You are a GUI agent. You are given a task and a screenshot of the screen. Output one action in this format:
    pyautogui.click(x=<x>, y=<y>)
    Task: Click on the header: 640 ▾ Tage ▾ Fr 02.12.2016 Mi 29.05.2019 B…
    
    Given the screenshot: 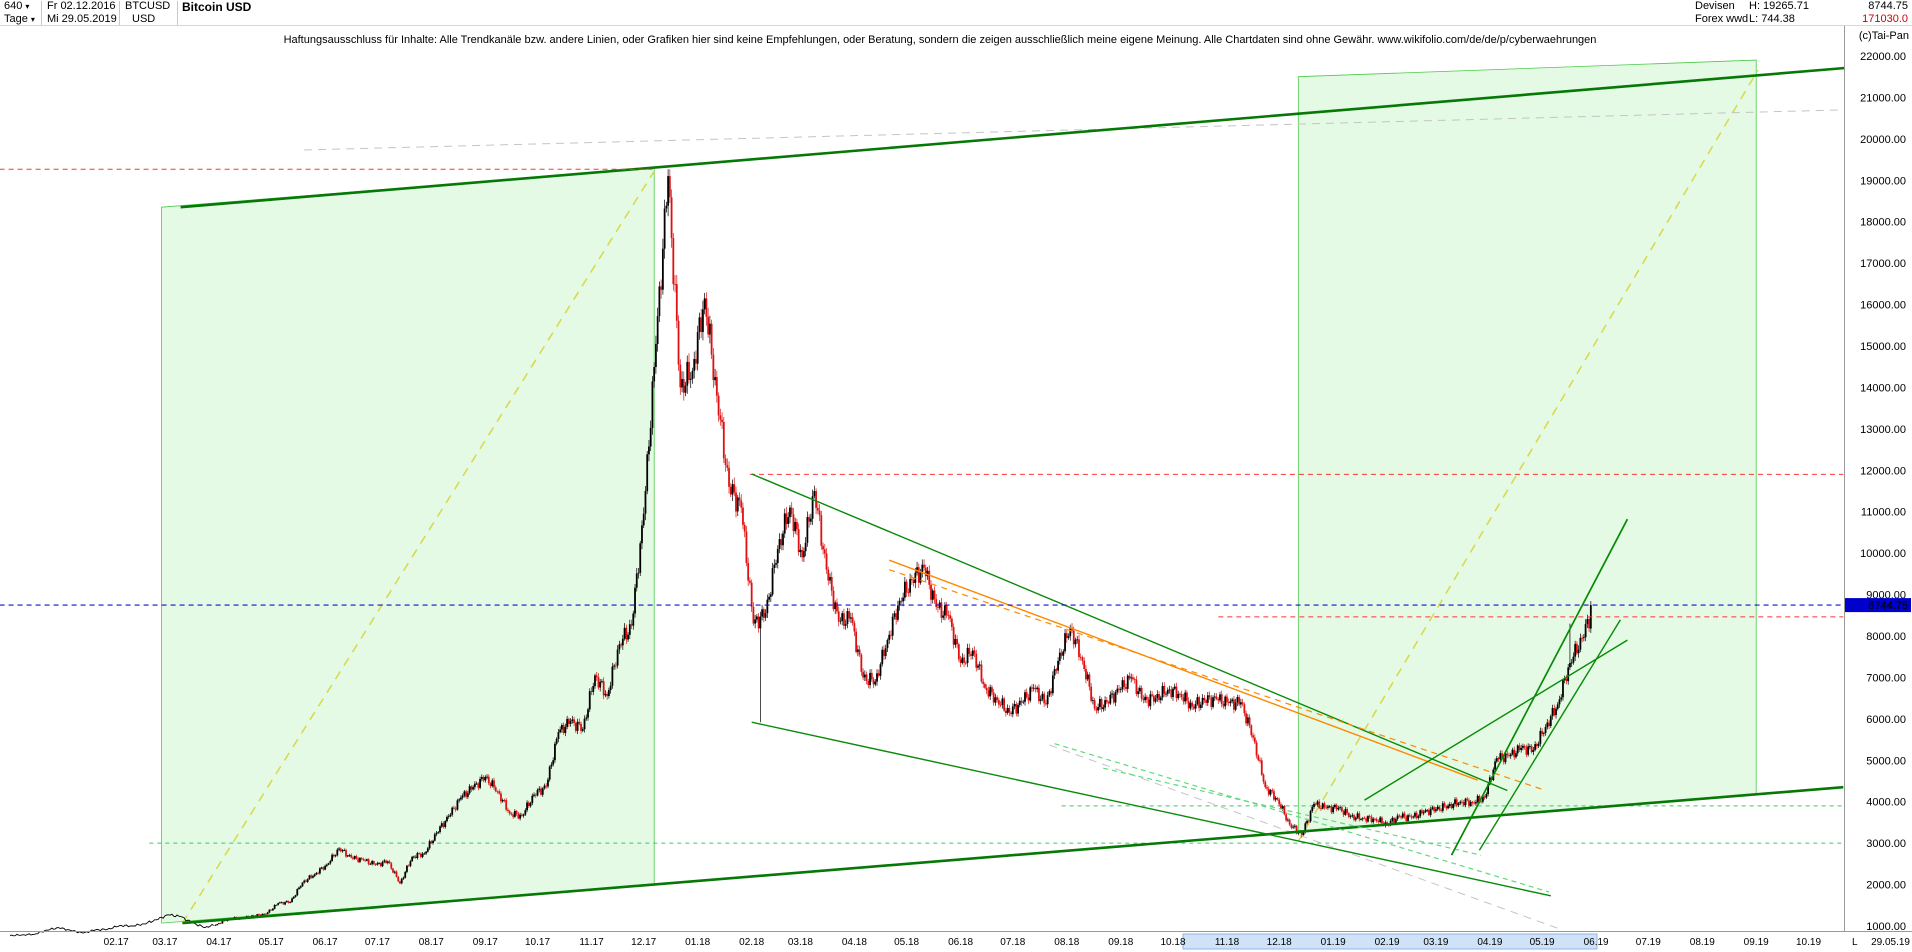 What is the action you would take?
    pyautogui.click(x=956, y=13)
    